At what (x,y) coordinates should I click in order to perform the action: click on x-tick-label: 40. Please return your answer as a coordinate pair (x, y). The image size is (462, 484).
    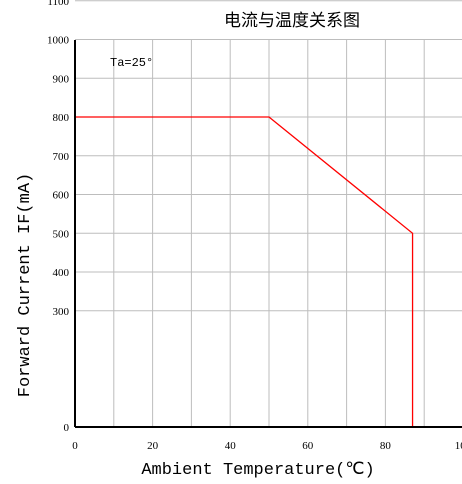
    Looking at the image, I should click on (231, 446).